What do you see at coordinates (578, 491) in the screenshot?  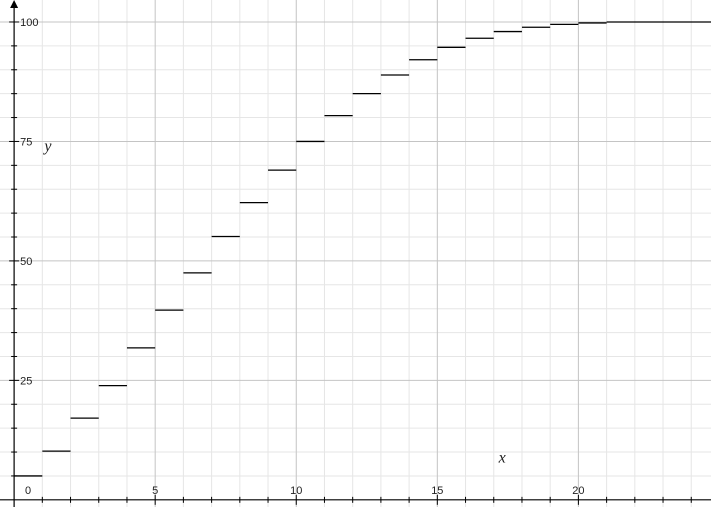 I see `x-tick-label: 20` at bounding box center [578, 491].